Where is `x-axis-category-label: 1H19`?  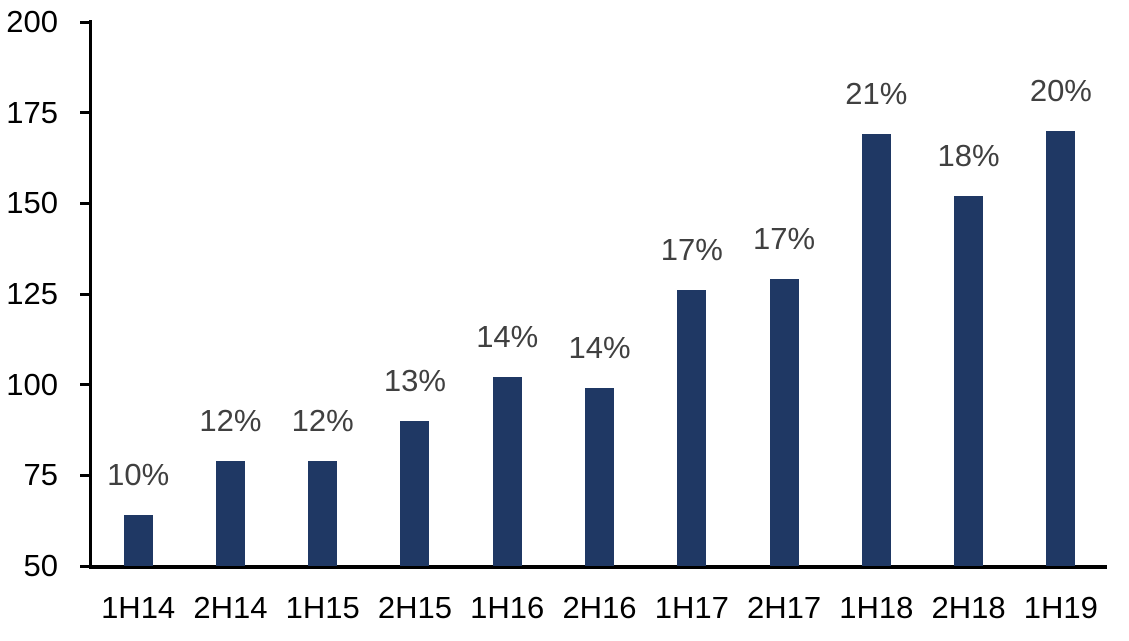 x-axis-category-label: 1H19 is located at coordinates (1060, 607).